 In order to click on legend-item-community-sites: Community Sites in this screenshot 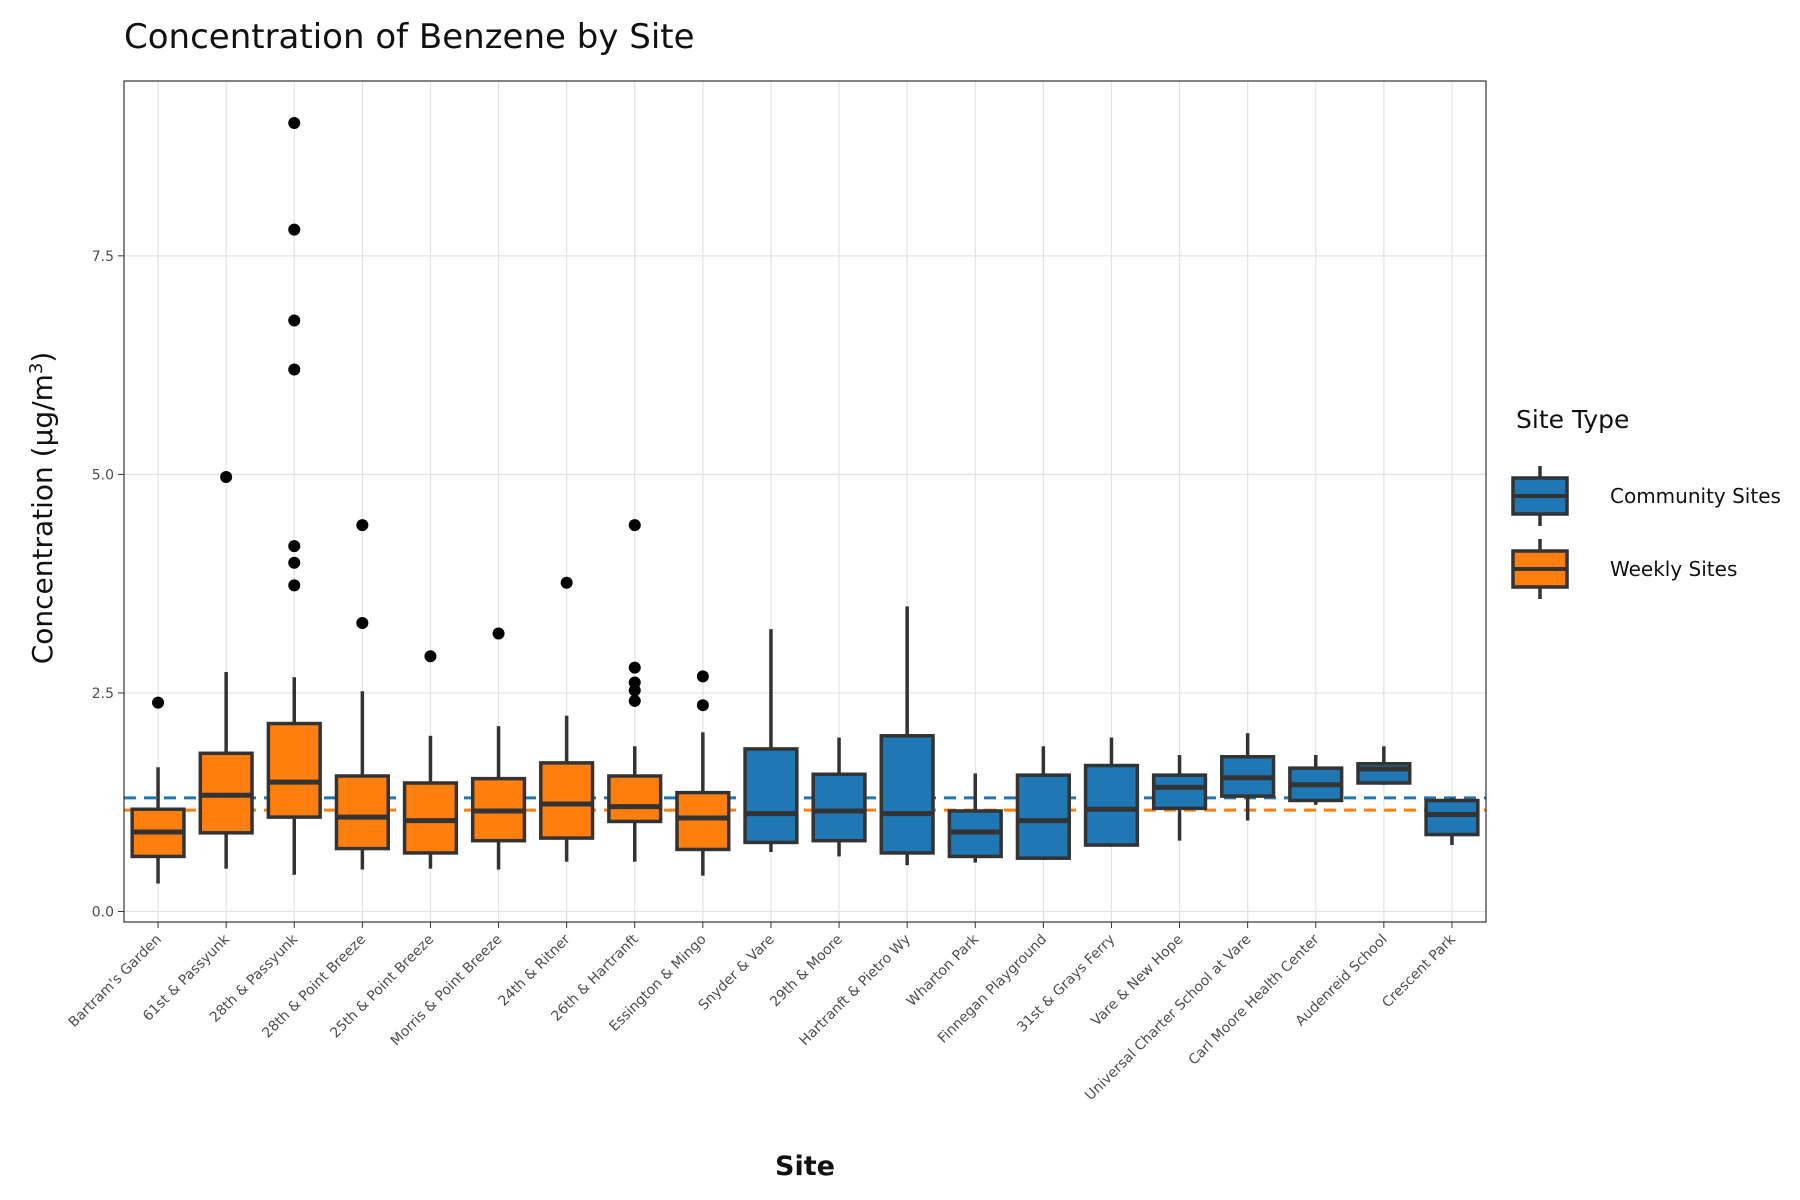, I will do `click(1646, 496)`.